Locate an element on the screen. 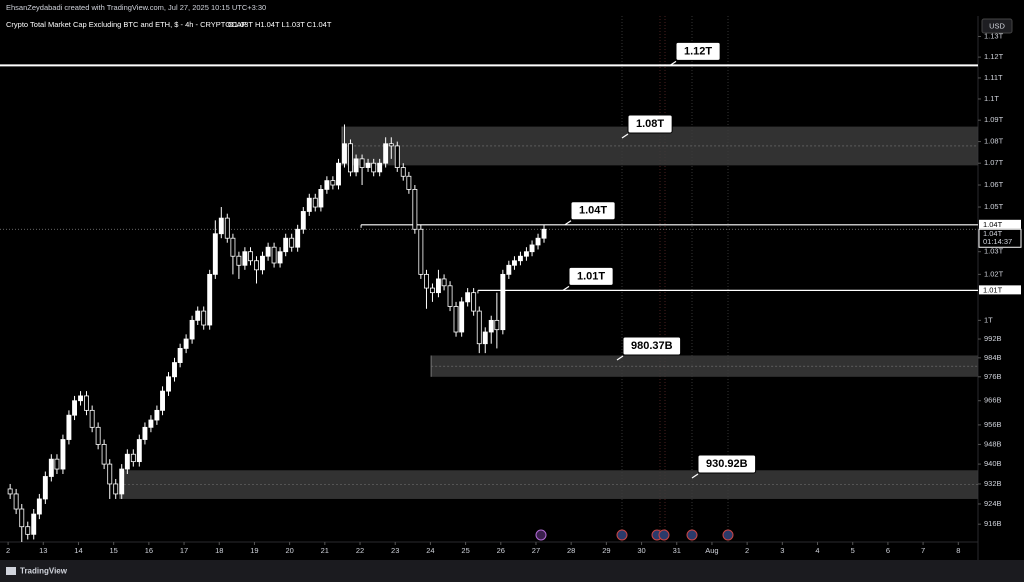 The image size is (1024, 582). y-tick-label: 1.12T is located at coordinates (994, 56).